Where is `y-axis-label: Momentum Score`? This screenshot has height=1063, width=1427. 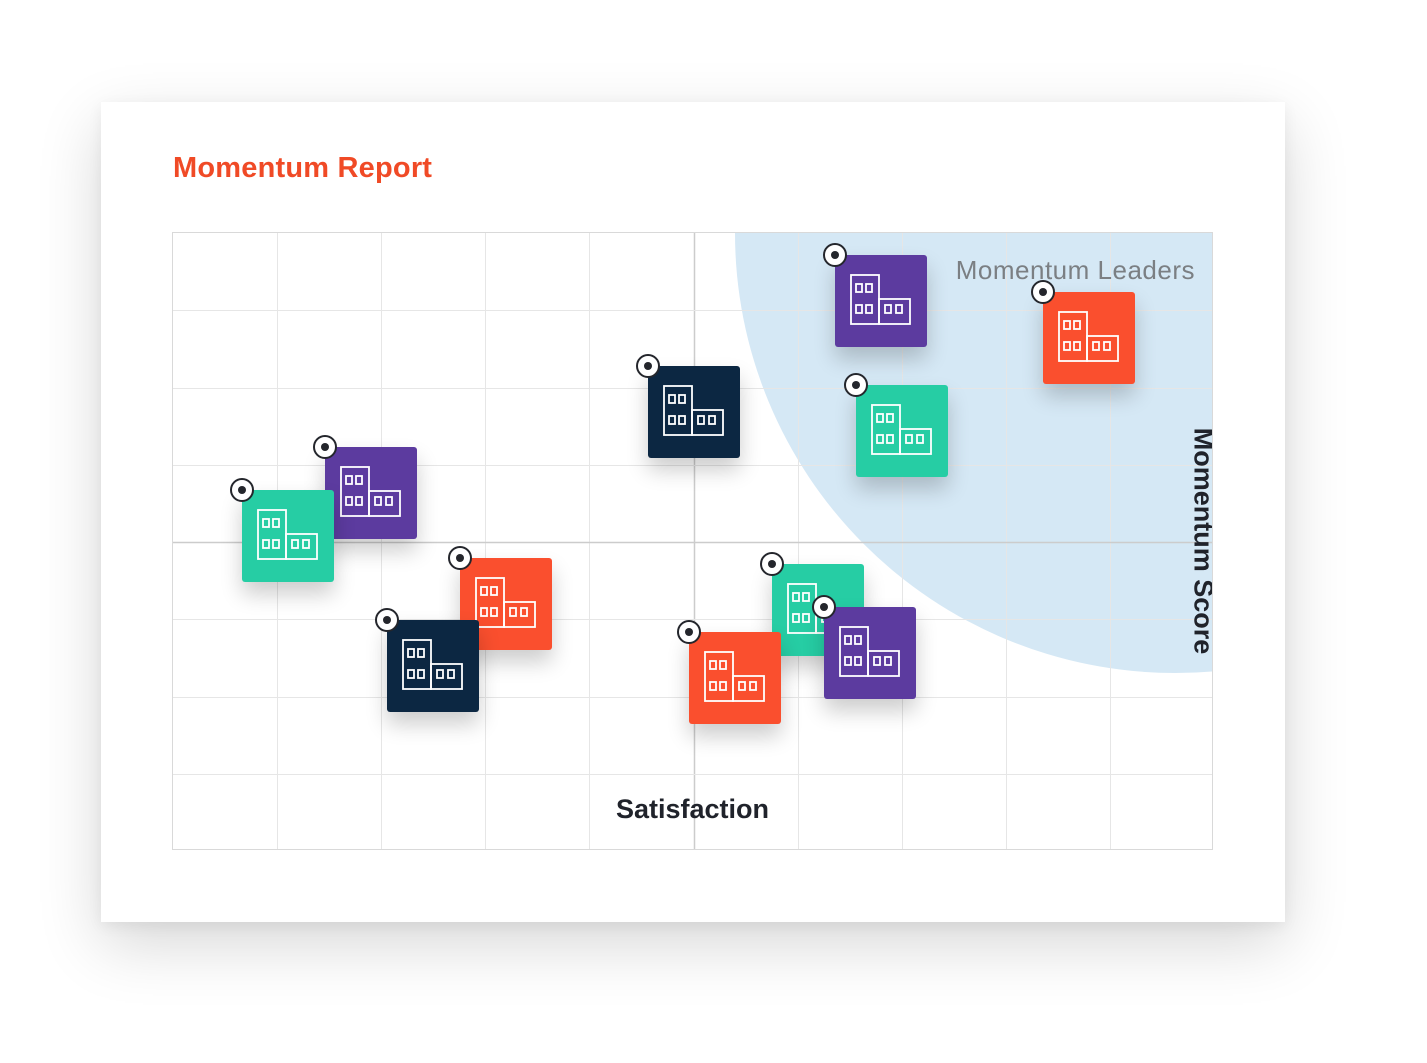
y-axis-label: Momentum Score is located at coordinates (1195, 541).